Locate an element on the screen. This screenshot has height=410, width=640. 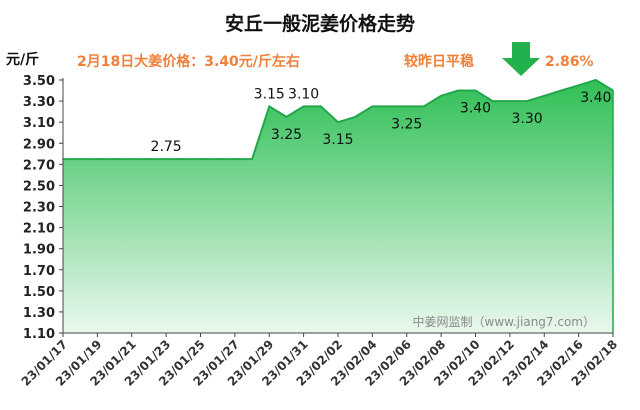
trend-percent: 2.86% is located at coordinates (569, 62).